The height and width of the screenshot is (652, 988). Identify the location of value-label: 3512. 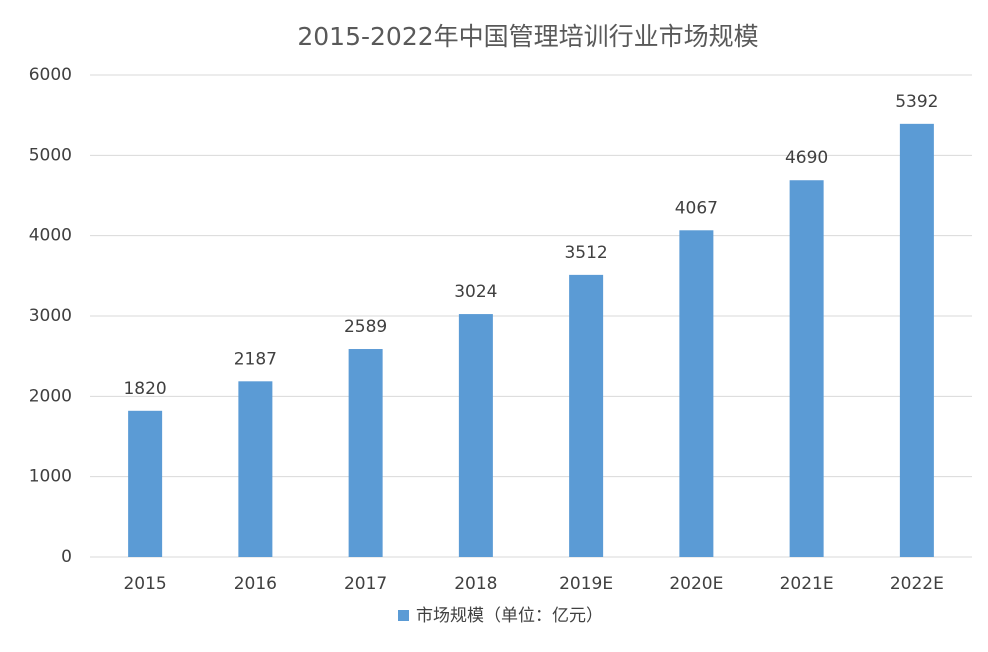
(585, 253).